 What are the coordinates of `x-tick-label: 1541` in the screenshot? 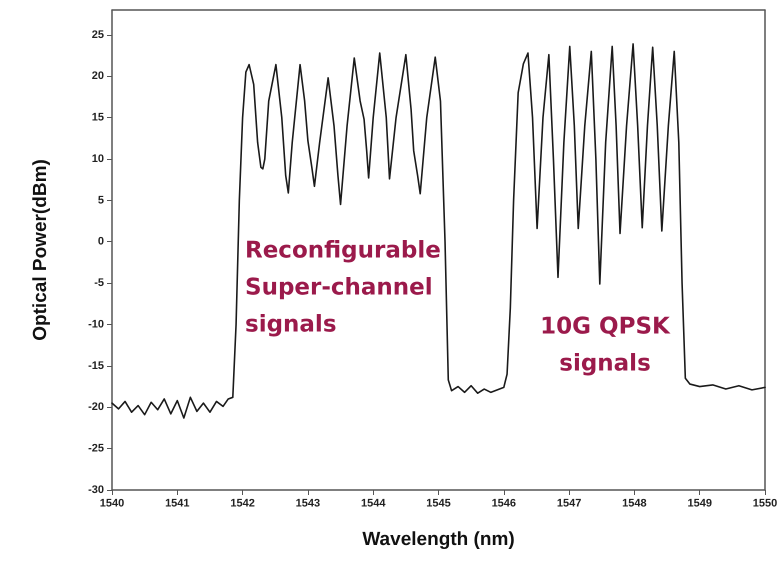 It's located at (177, 504).